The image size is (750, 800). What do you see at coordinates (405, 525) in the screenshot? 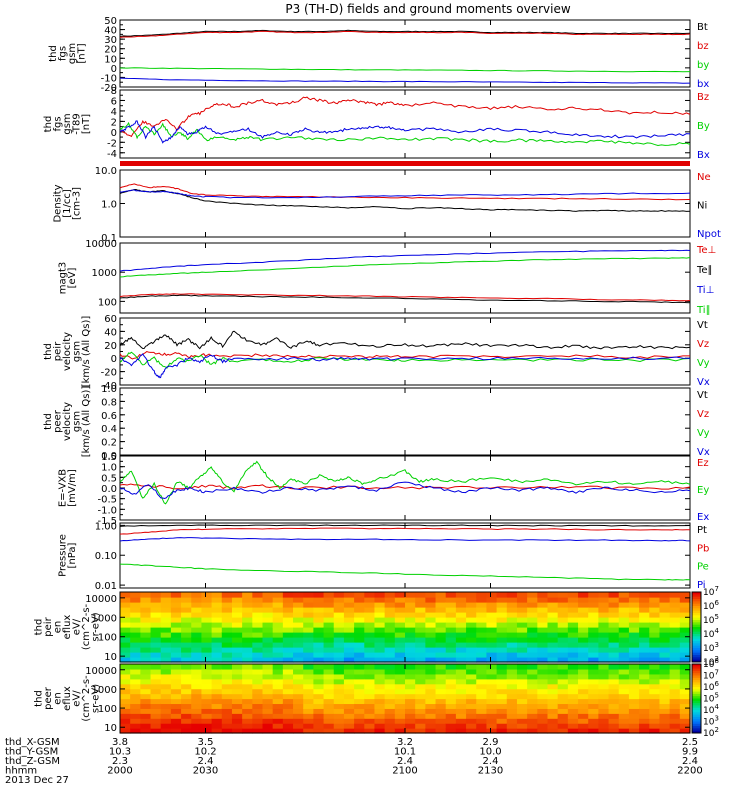
I see `series-line-Pt` at bounding box center [405, 525].